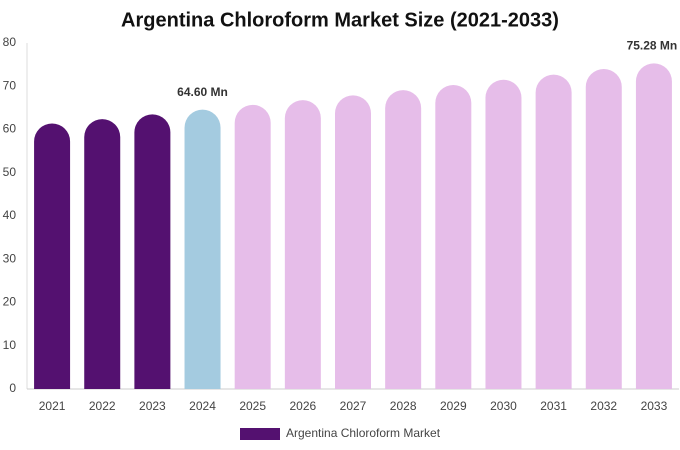 The width and height of the screenshot is (680, 450). What do you see at coordinates (152, 406) in the screenshot?
I see `x-tick-label: 2023` at bounding box center [152, 406].